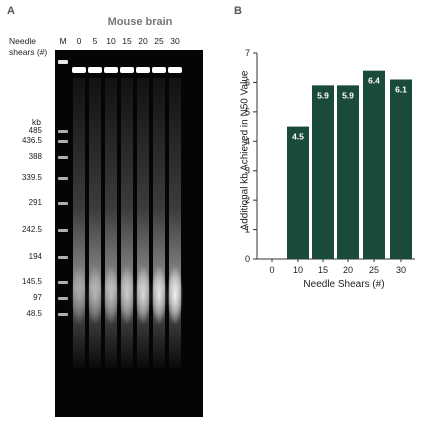 The width and height of the screenshot is (432, 424). I want to click on x-tick-label: 20, so click(348, 270).